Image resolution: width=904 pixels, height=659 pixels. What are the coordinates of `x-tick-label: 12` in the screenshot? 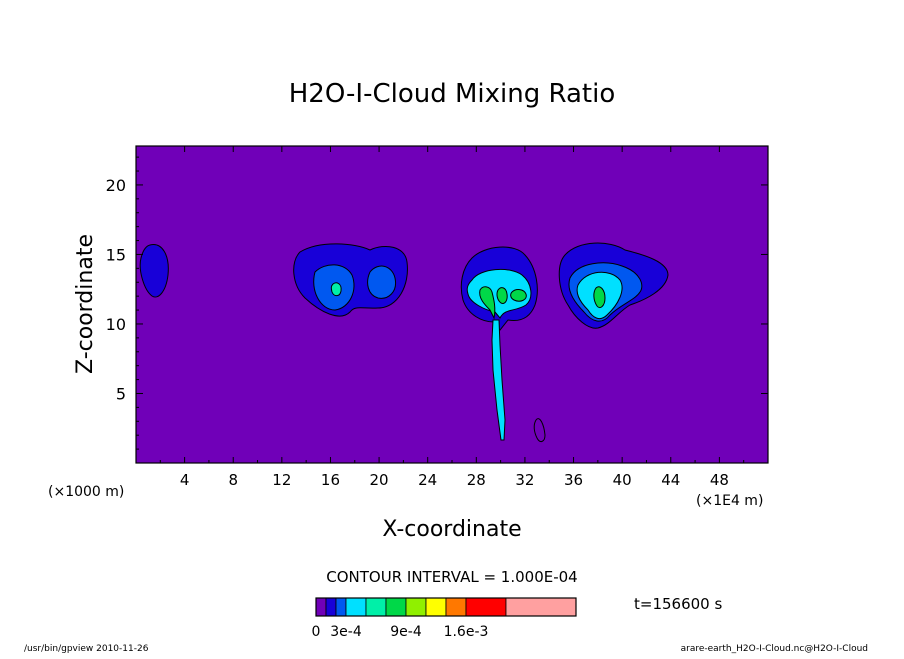 It's located at (281, 480).